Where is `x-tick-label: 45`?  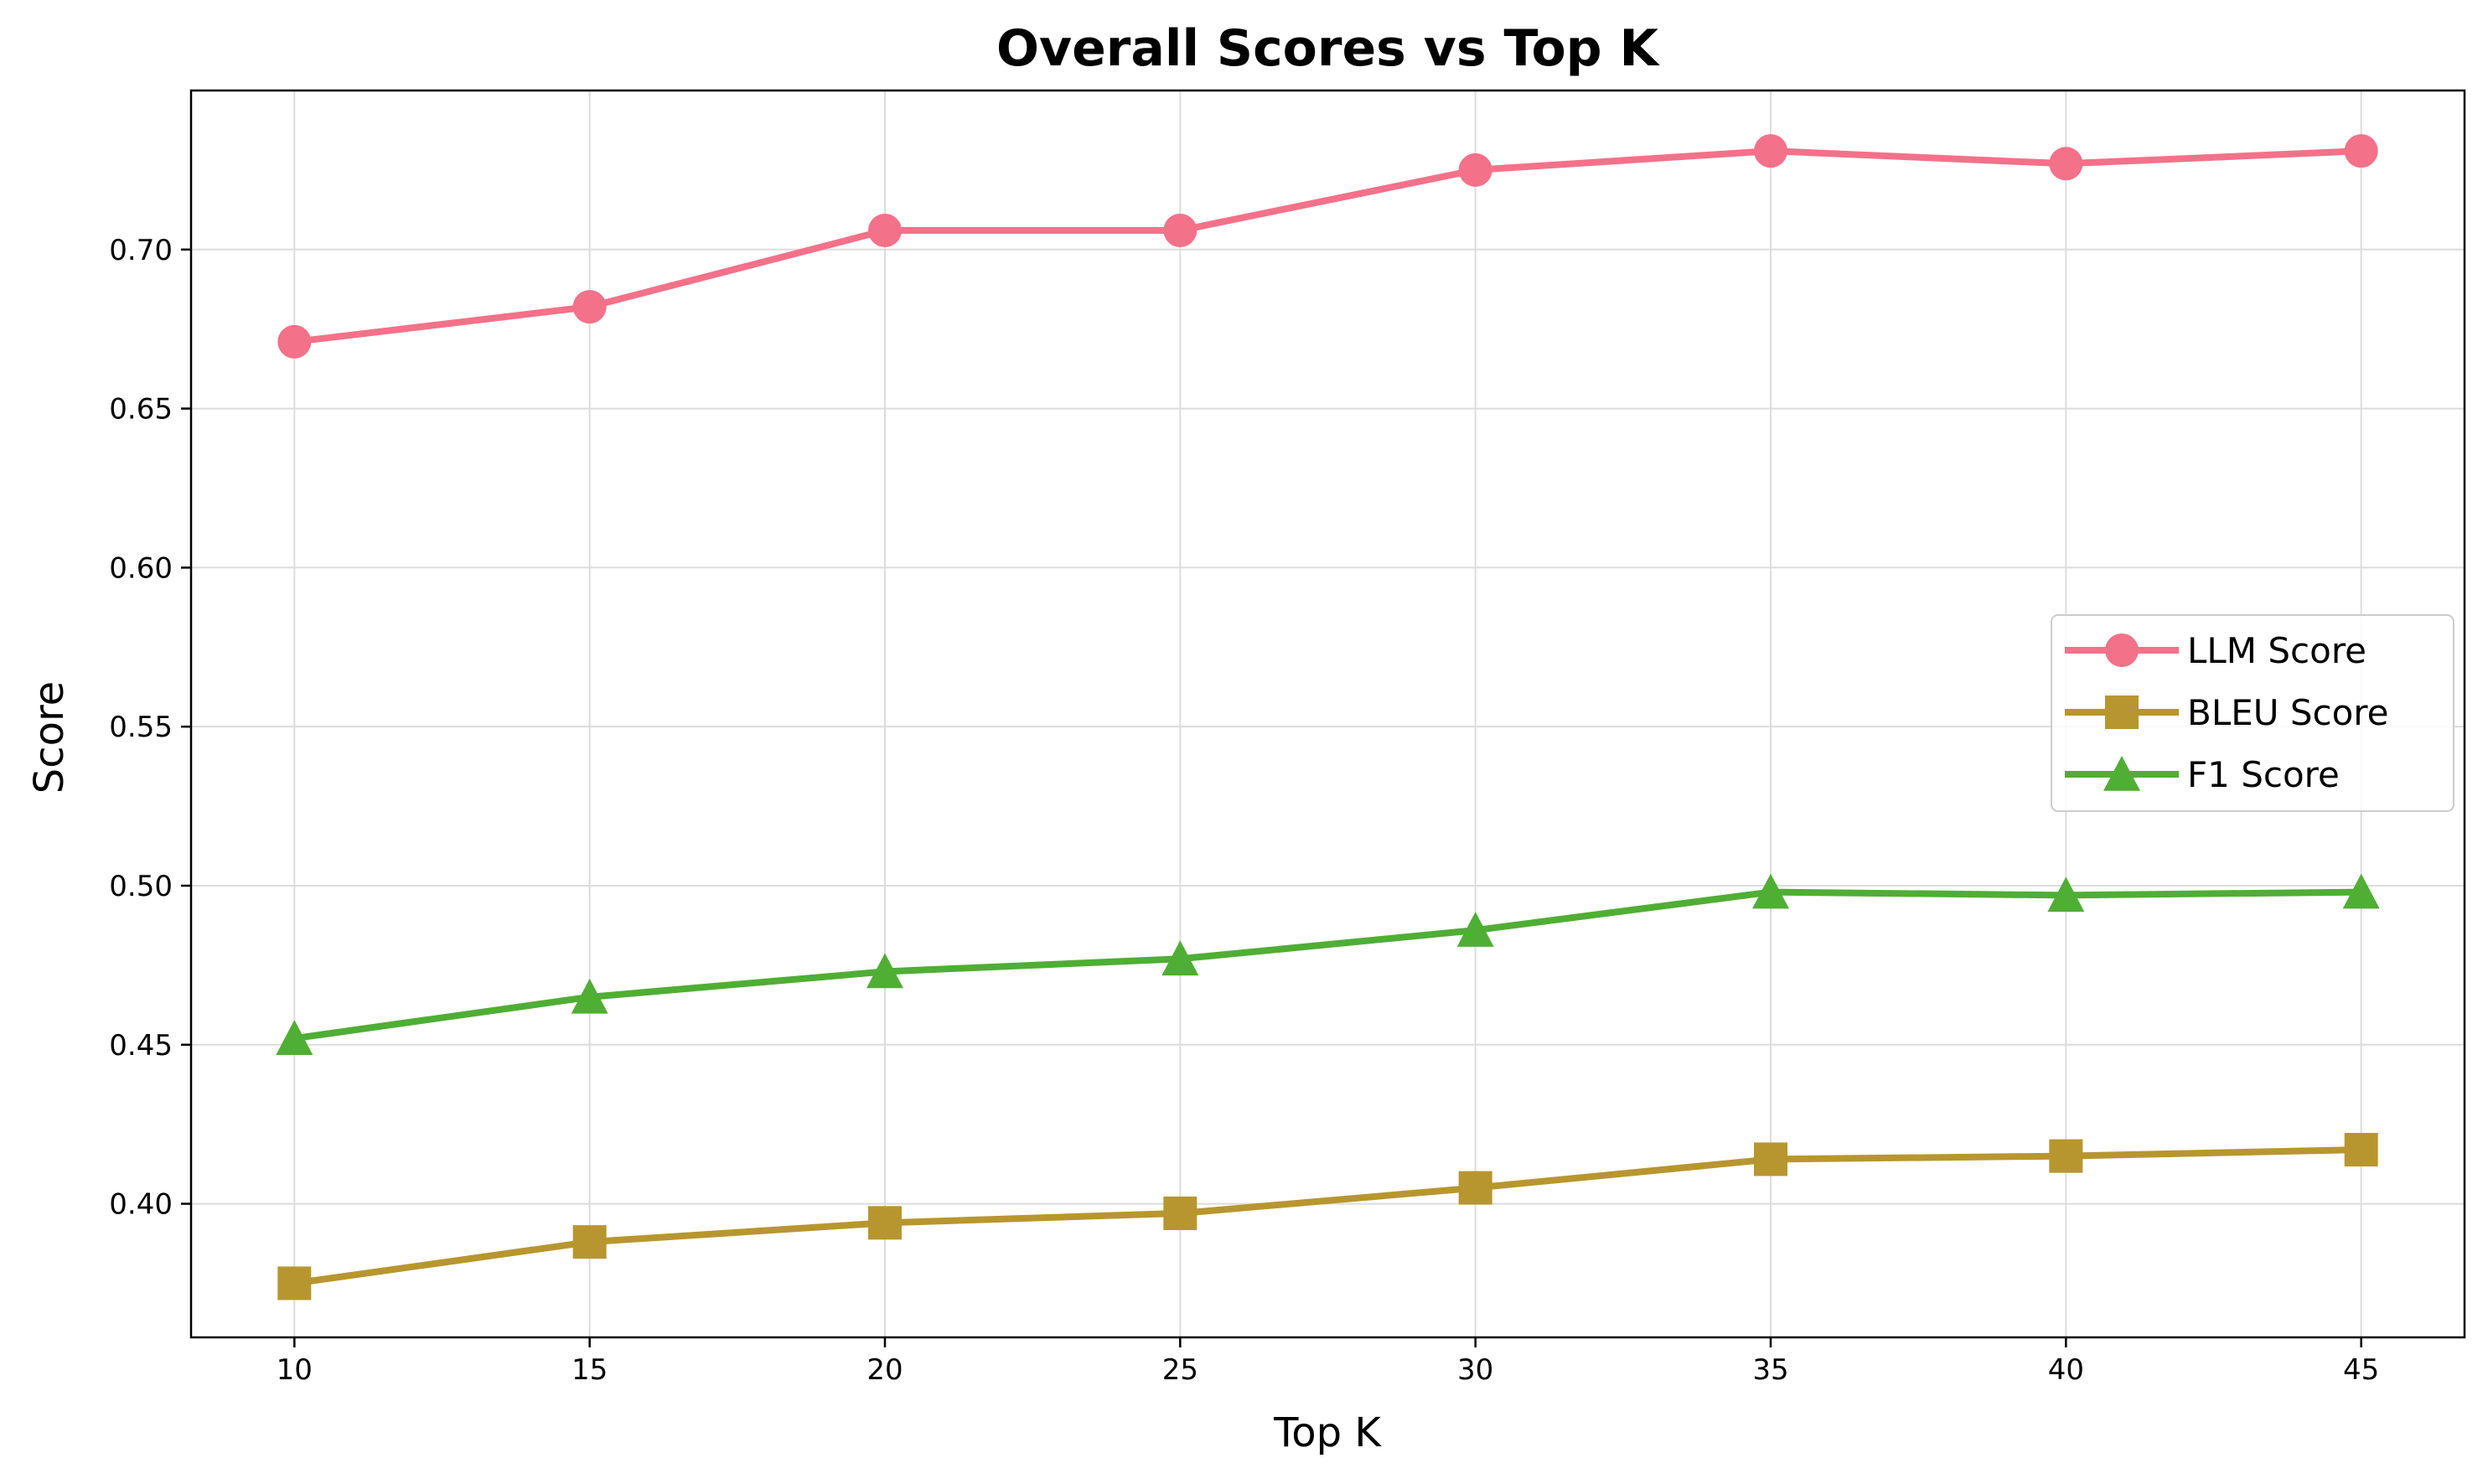
x-tick-label: 45 is located at coordinates (2361, 1370).